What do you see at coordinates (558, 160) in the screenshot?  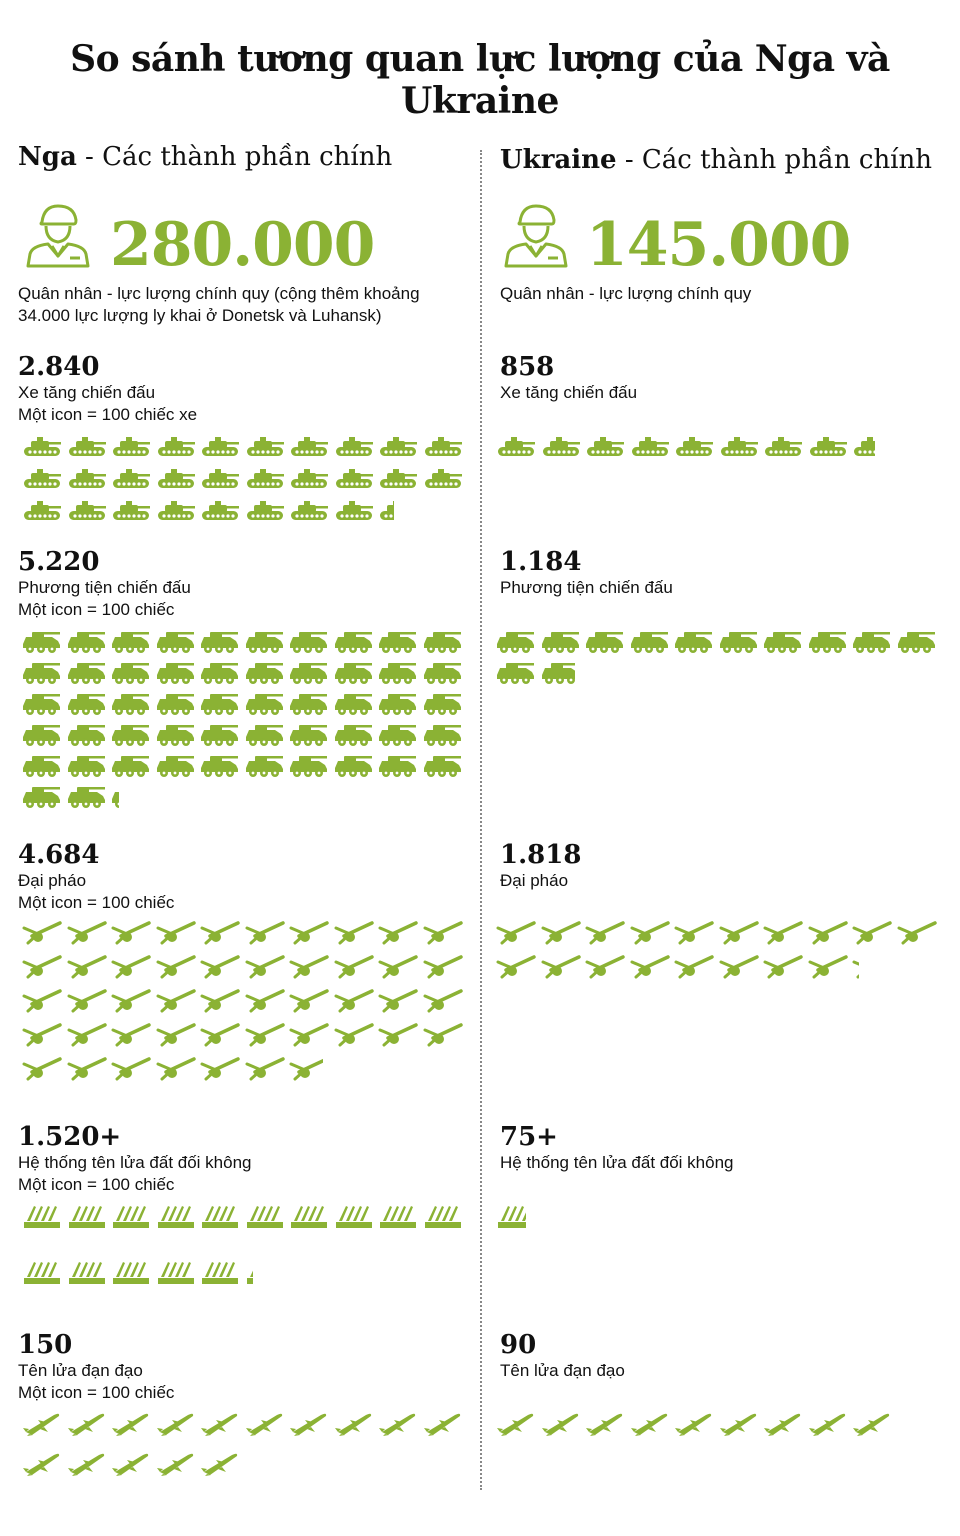 I see `ukraine-name: Ukraine` at bounding box center [558, 160].